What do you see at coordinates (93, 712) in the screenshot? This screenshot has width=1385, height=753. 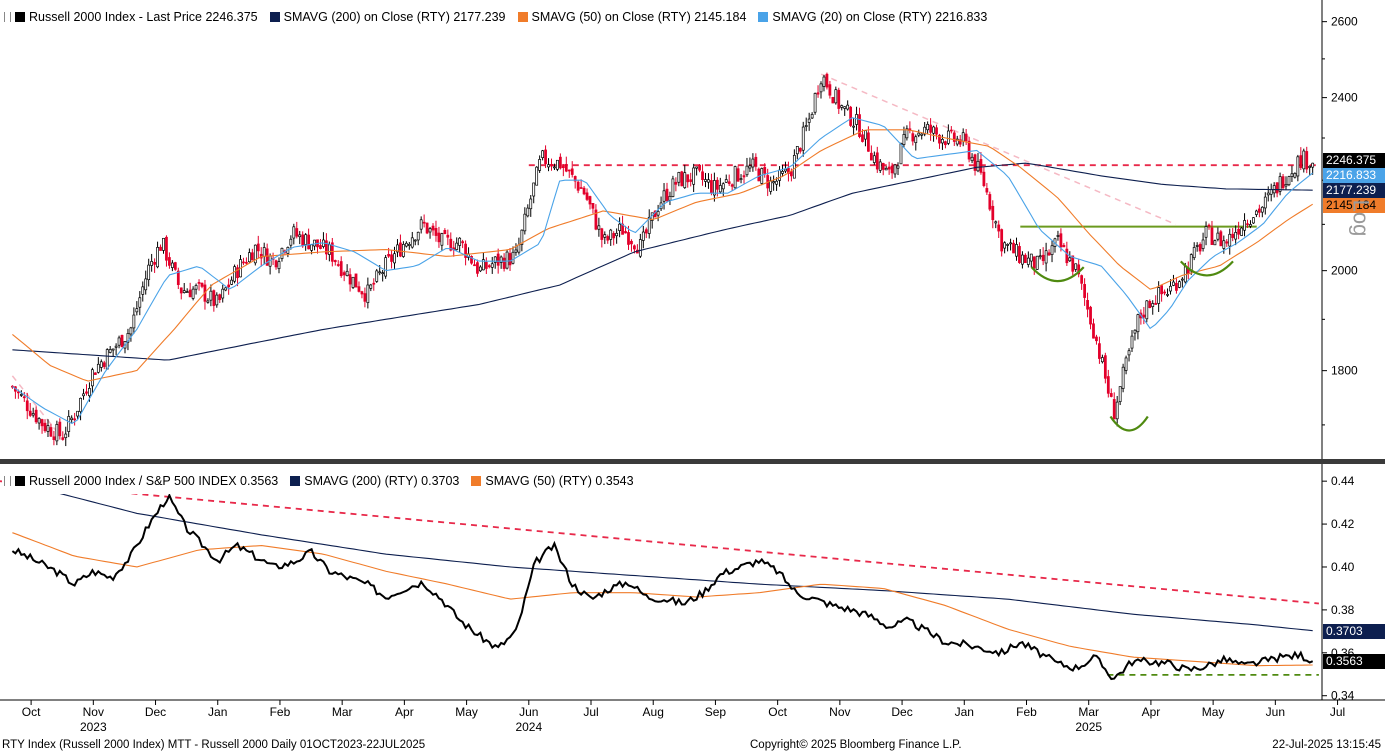 I see `x-tick-label: Nov` at bounding box center [93, 712].